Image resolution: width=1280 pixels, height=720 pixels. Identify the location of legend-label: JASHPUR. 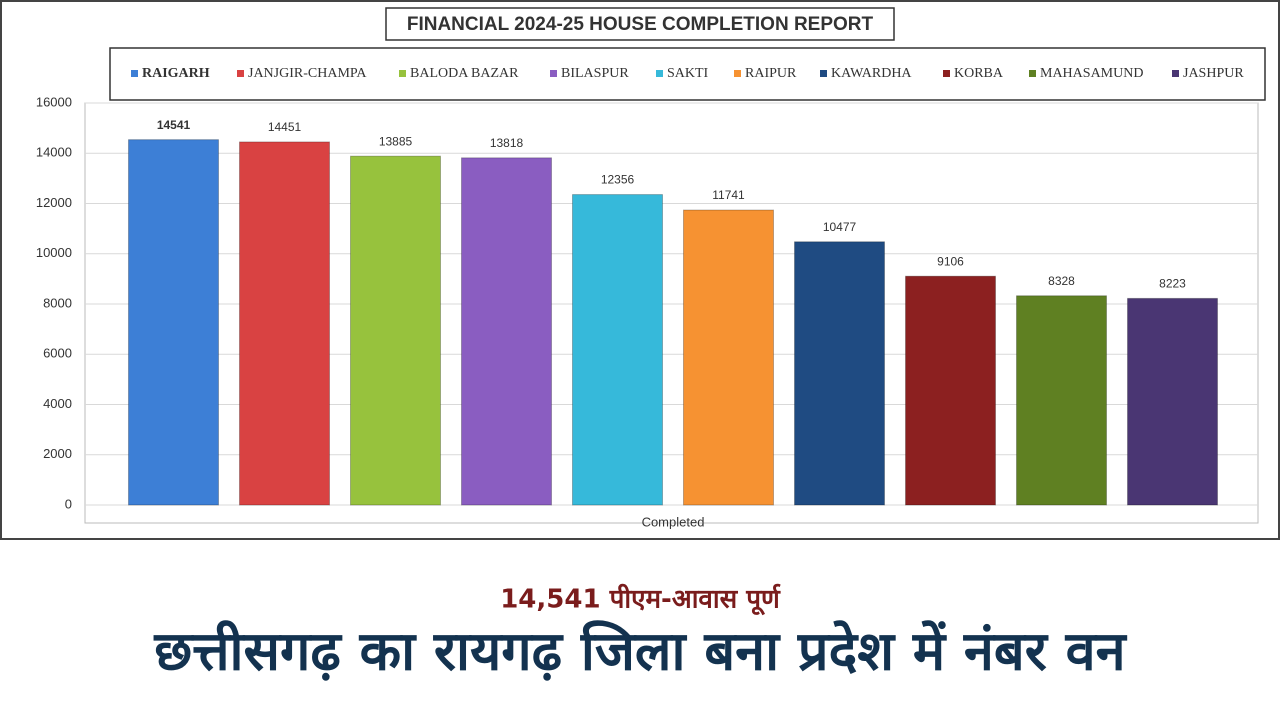
(1213, 73).